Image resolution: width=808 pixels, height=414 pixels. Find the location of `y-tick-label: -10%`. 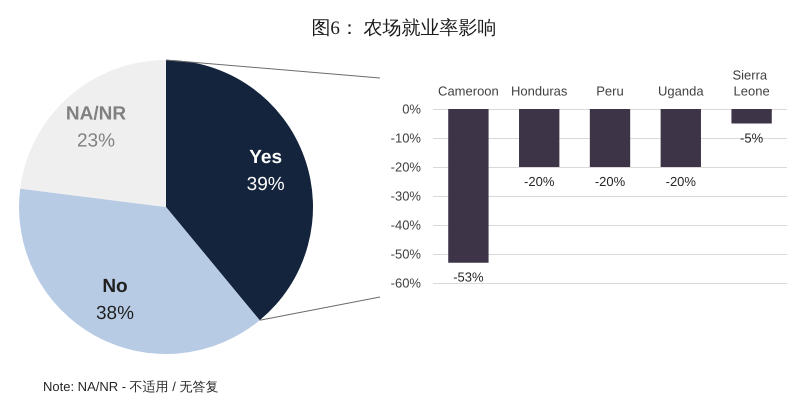

y-tick-label: -10% is located at coordinates (406, 138).